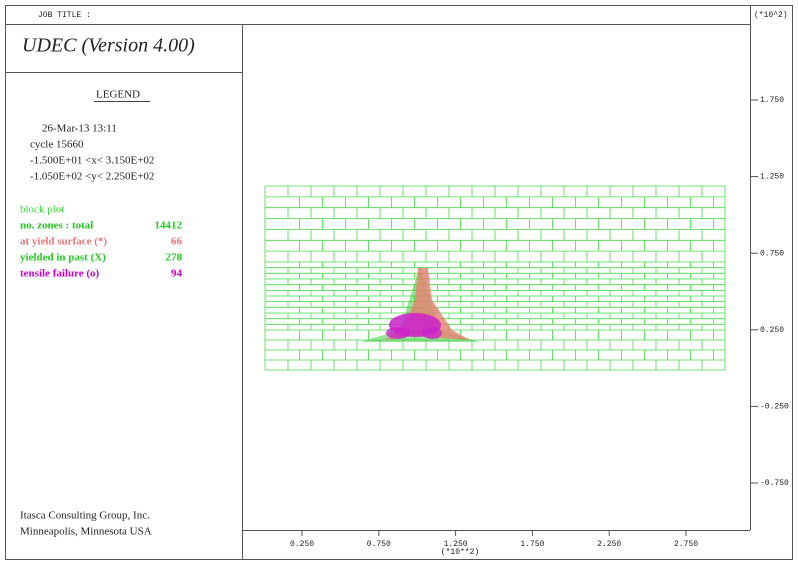 The width and height of the screenshot is (798, 565). I want to click on program-title: UDEC (Version 4.00), so click(108, 46).